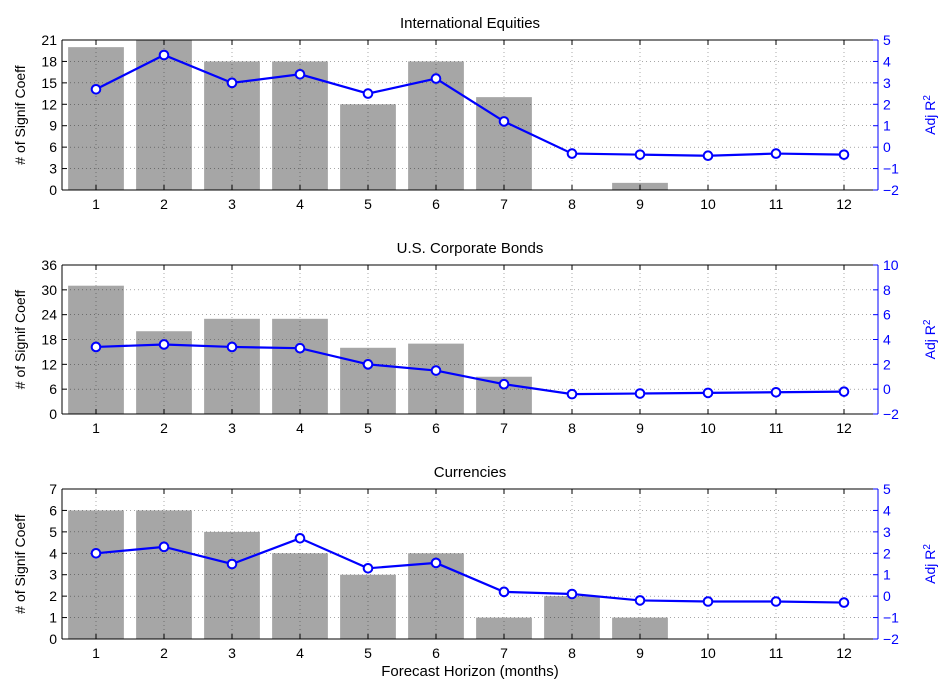 The image size is (947, 686). What do you see at coordinates (891, 618) in the screenshot?
I see `y2-tick-label: −1` at bounding box center [891, 618].